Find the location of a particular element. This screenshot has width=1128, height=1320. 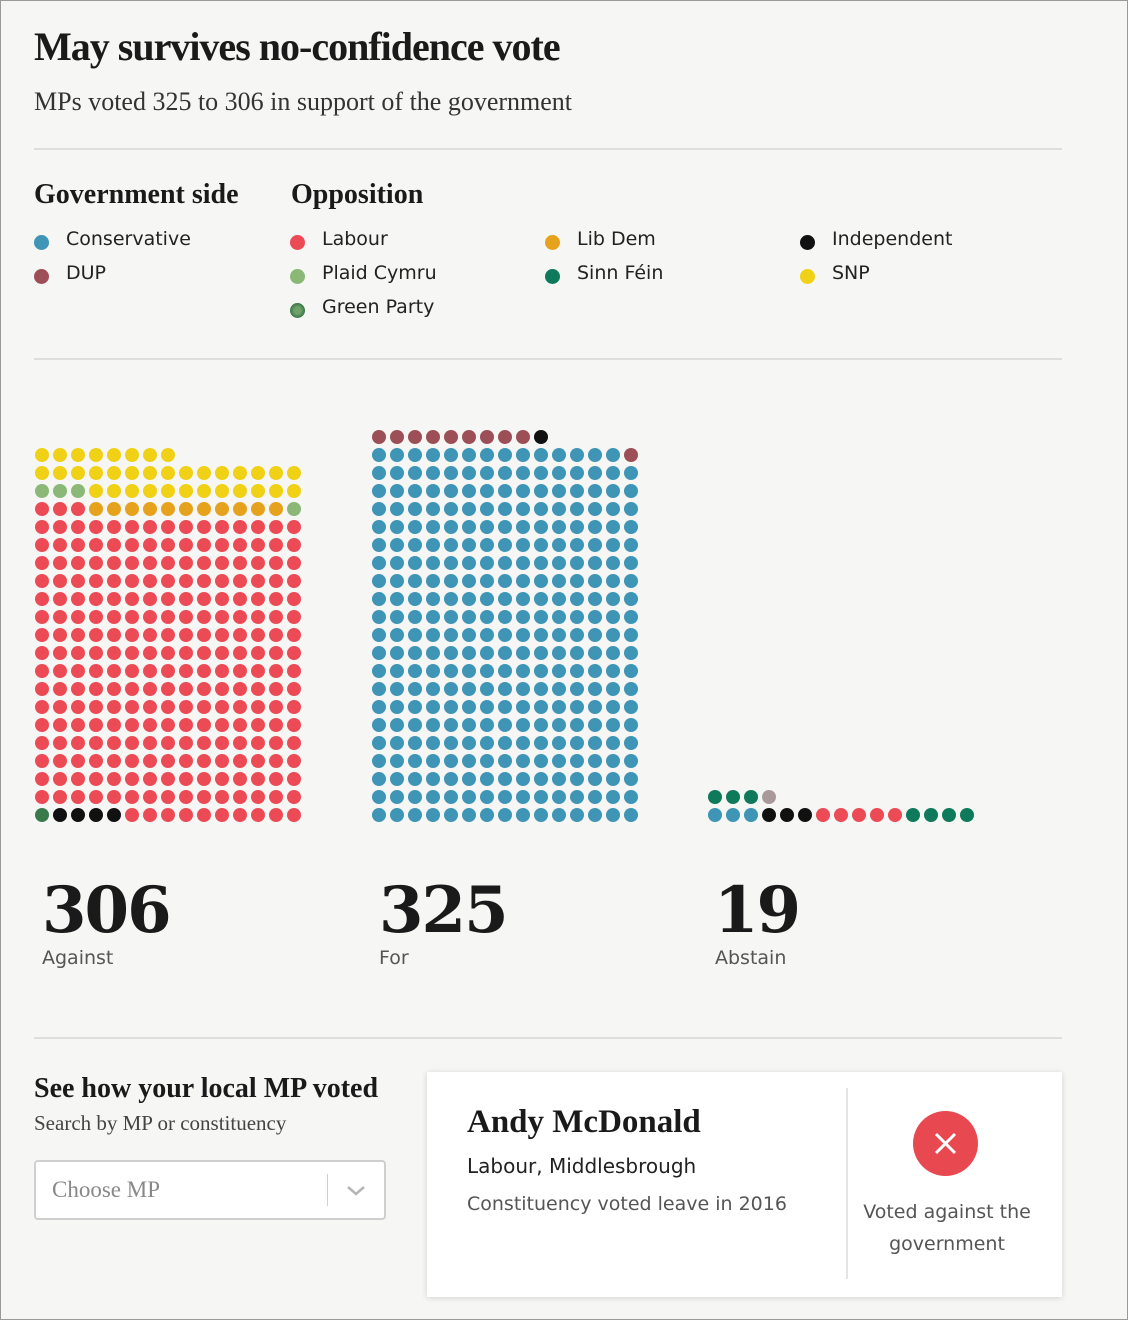

abstain-count: 19 is located at coordinates (757, 910).